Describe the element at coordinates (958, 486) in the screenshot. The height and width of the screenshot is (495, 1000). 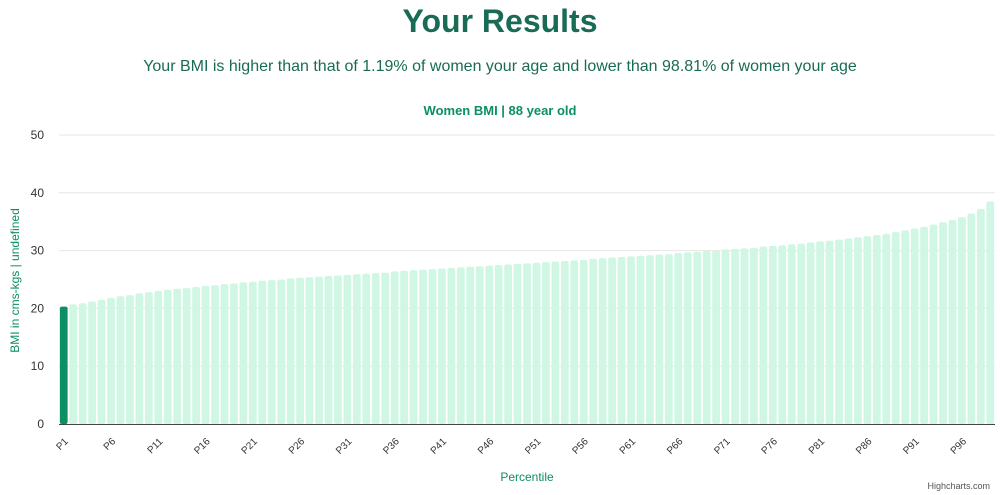
I see `credits-link: Highcharts.com` at that location.